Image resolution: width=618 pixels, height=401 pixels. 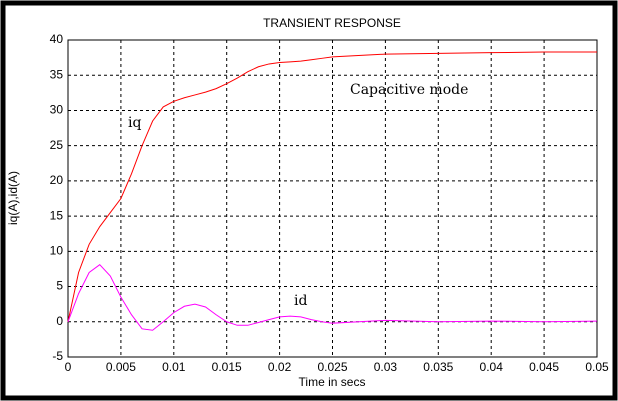 I want to click on y-tick-label: 10, so click(x=57, y=251).